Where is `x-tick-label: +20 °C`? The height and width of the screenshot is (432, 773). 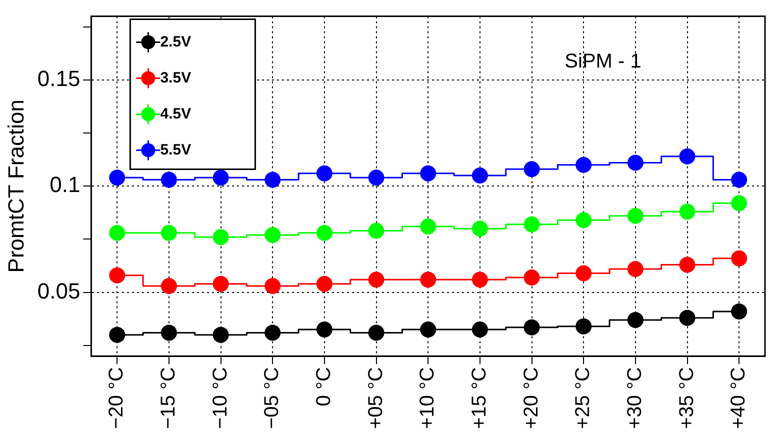 x-tick-label: +20 °C is located at coordinates (531, 398).